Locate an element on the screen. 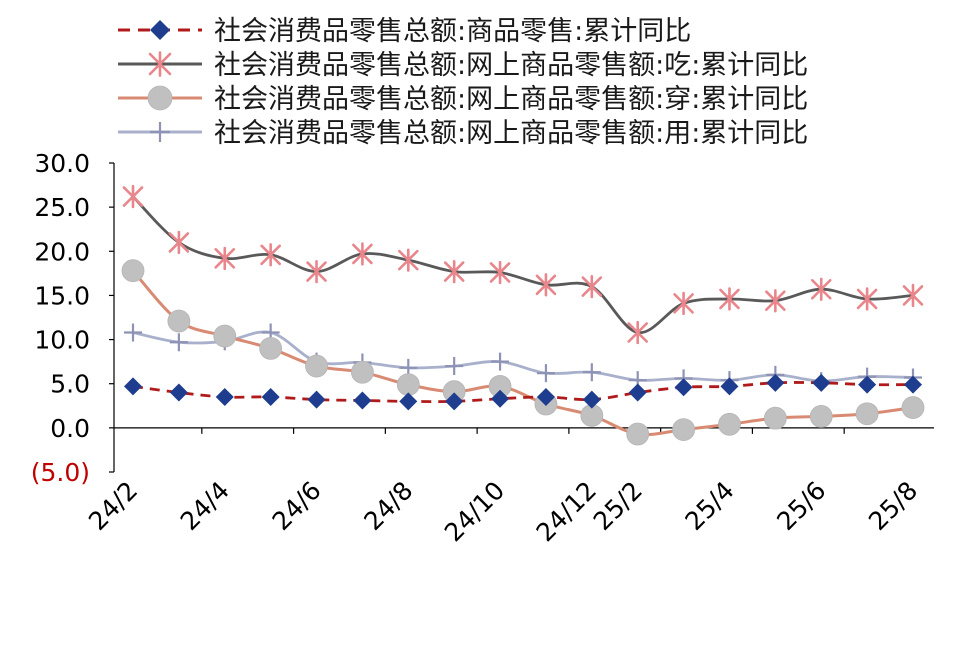 The image size is (980, 653). legend-item-4: 社会消费品零售总额:网上商品零售额:用:累计同比 is located at coordinates (463, 133).